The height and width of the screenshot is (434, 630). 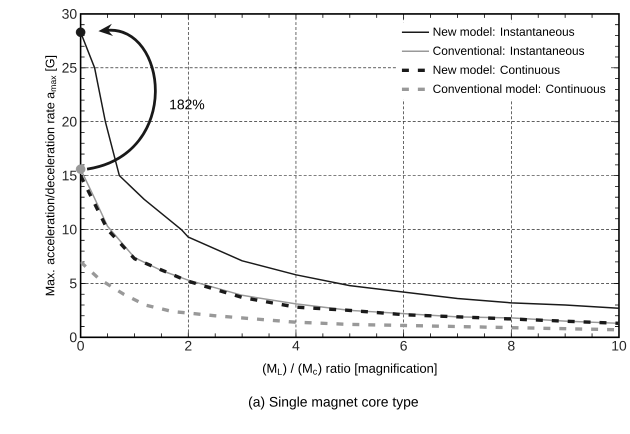 I want to click on annotation: 182%, so click(x=187, y=105).